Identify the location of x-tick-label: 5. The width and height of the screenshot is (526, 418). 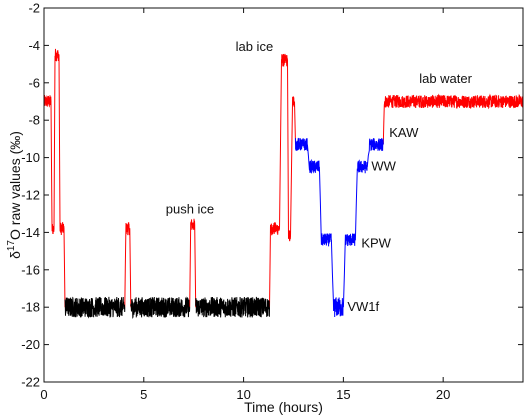
(143, 394).